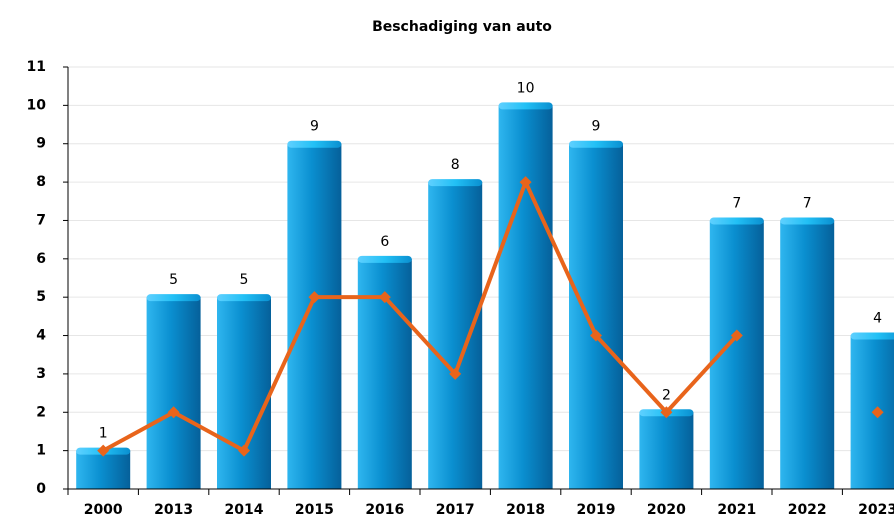  I want to click on value-label: 4, so click(877, 319).